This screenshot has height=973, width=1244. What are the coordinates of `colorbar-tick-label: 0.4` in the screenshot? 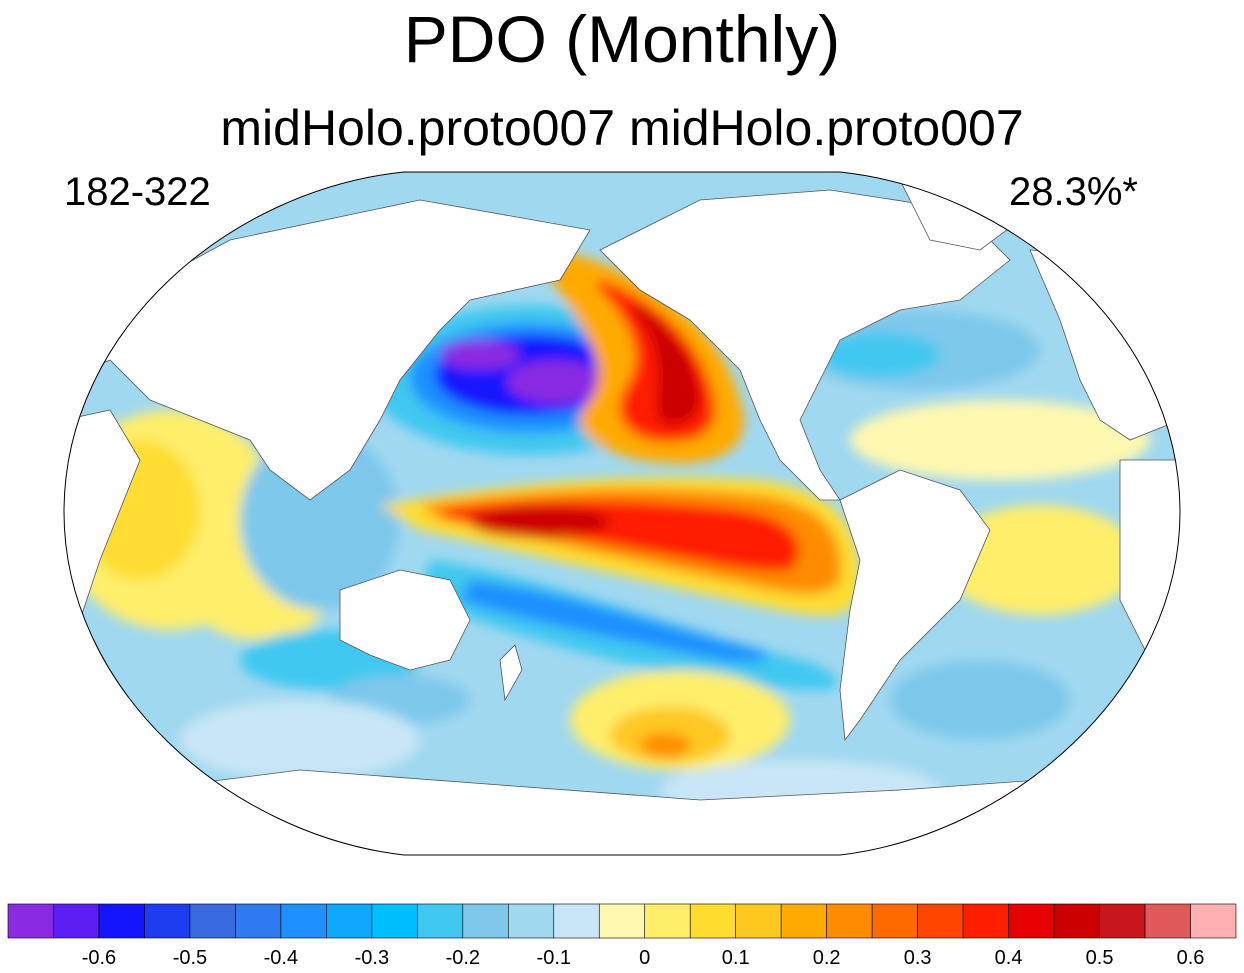 It's located at (1009, 958).